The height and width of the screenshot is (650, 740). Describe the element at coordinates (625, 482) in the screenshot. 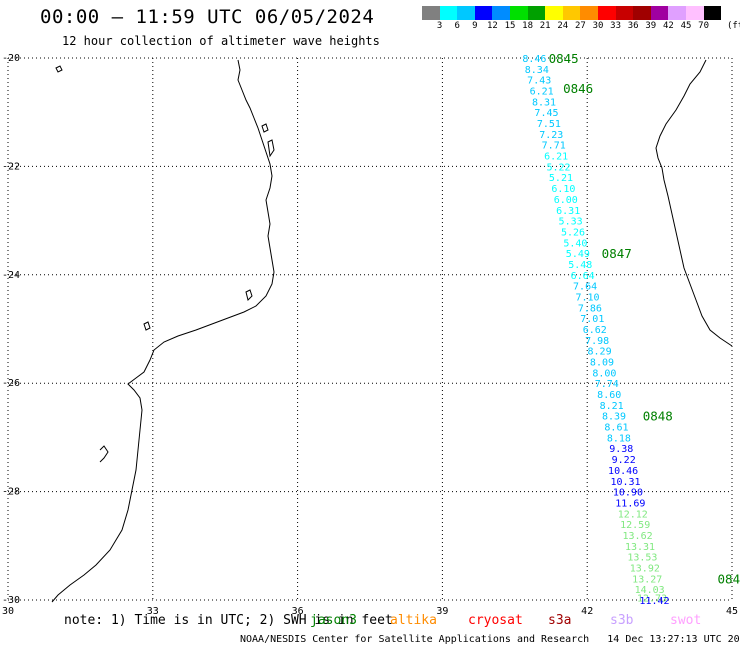

I see `swh-value: 10.31` at that location.